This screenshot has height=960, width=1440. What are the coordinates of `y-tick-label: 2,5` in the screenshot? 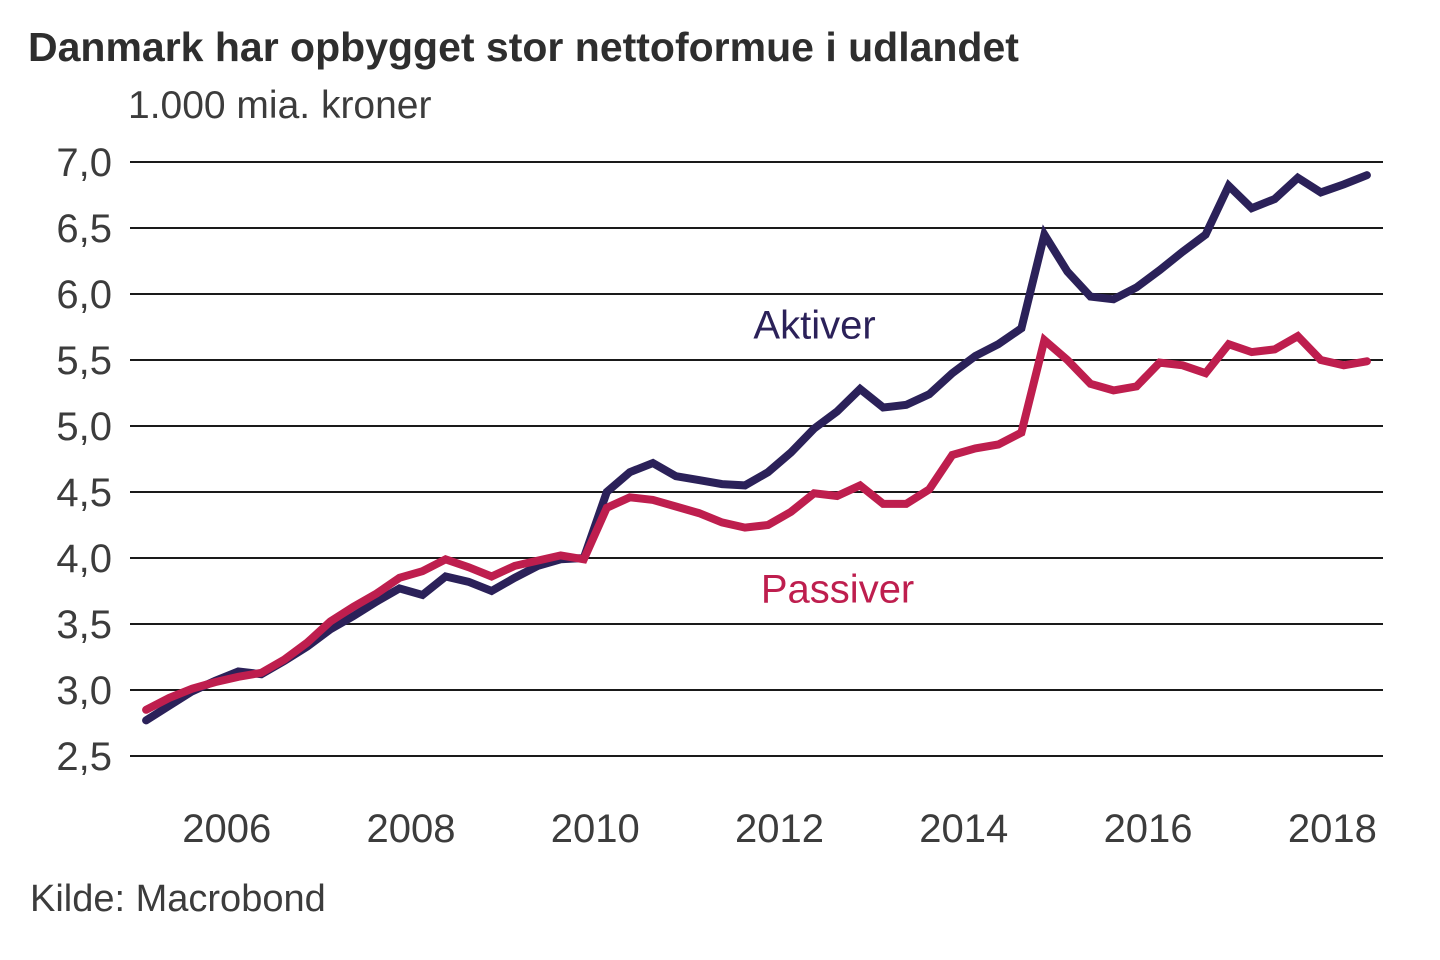 It's located at (84, 757).